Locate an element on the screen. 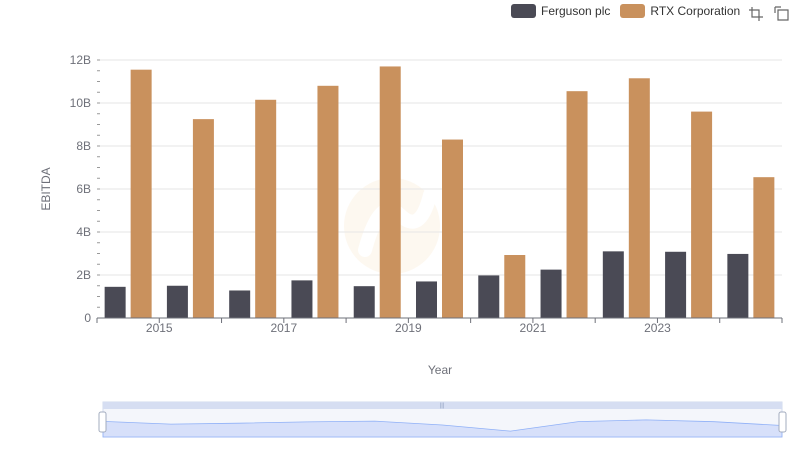 The image size is (800, 461). bar-rtx-2017 is located at coordinates (328, 201).